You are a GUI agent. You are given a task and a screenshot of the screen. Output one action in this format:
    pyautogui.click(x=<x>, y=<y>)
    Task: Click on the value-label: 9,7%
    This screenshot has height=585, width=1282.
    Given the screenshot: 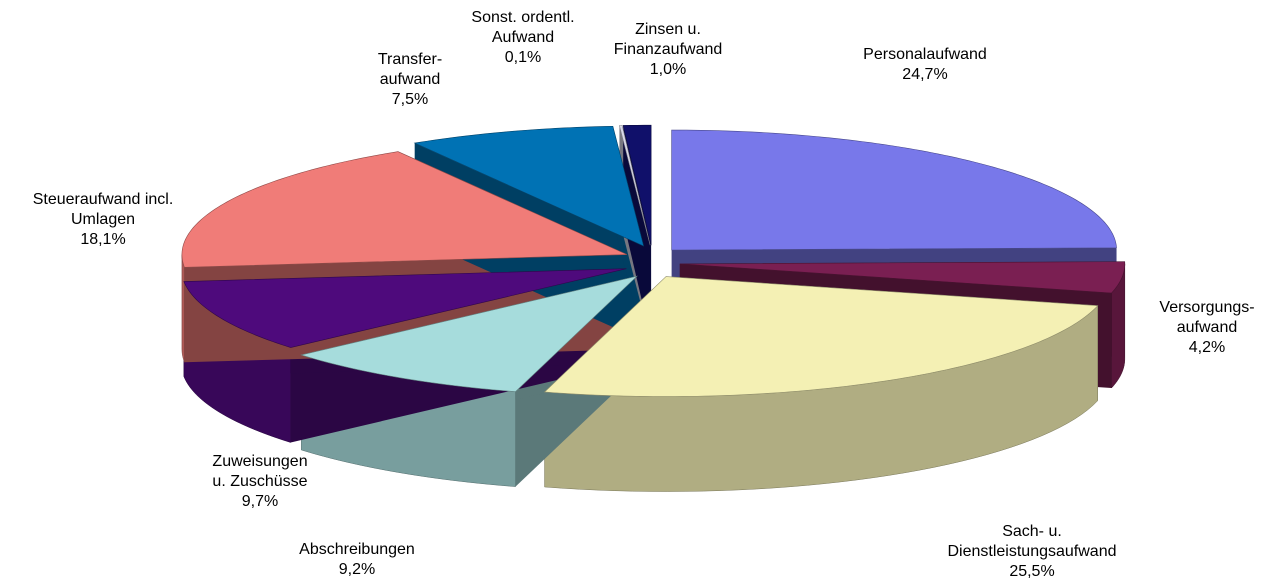 What is the action you would take?
    pyautogui.click(x=260, y=501)
    